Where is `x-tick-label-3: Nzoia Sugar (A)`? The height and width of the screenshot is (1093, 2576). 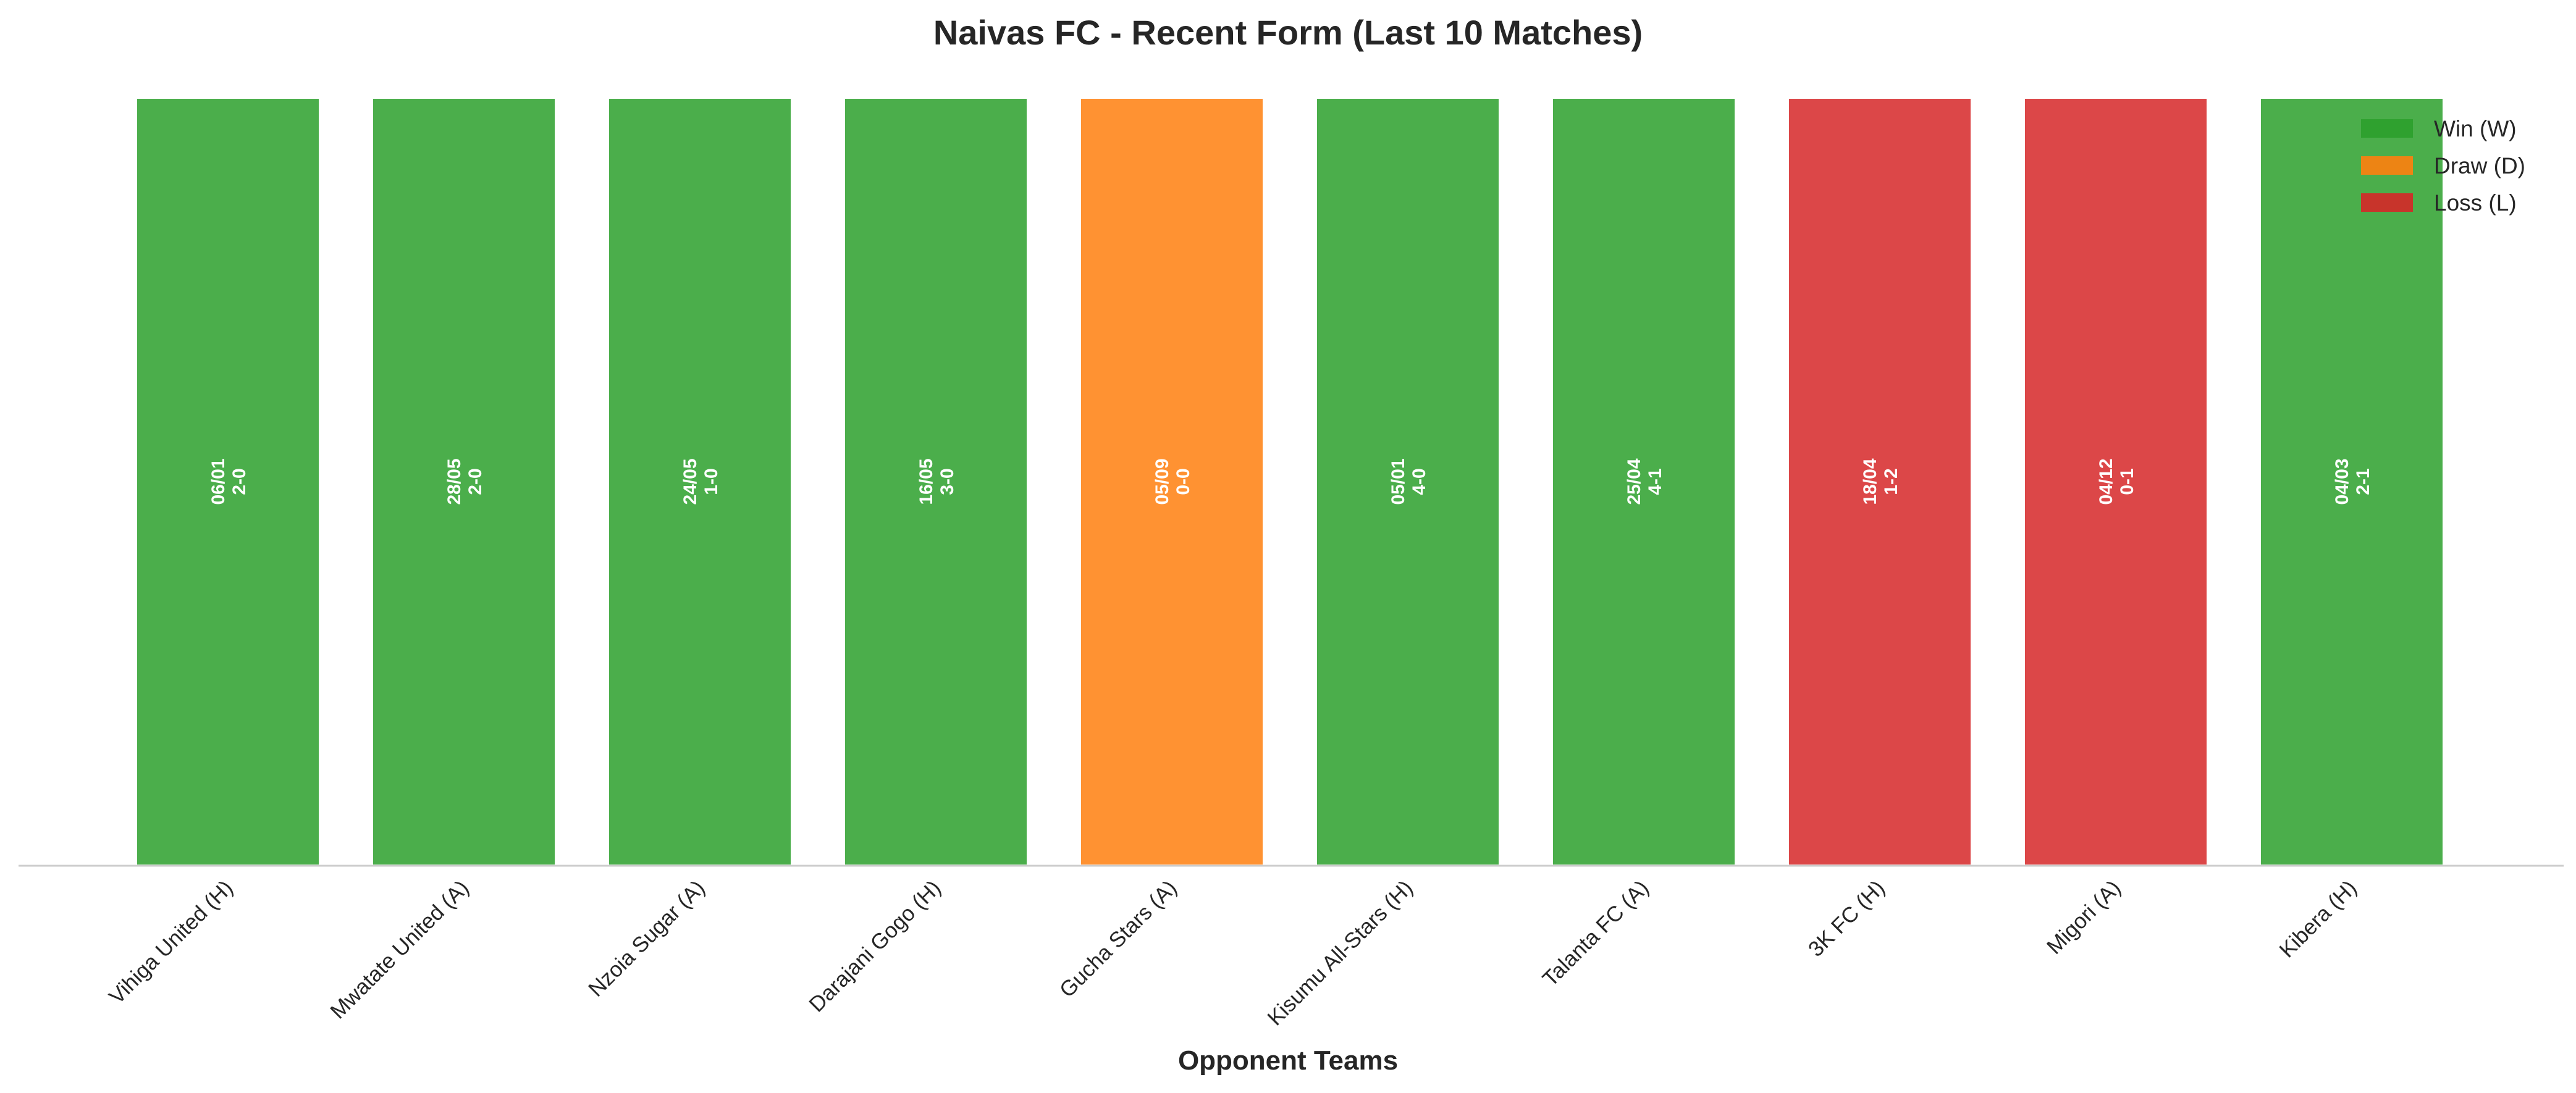 x-tick-label-3: Nzoia Sugar (A) is located at coordinates (647, 939).